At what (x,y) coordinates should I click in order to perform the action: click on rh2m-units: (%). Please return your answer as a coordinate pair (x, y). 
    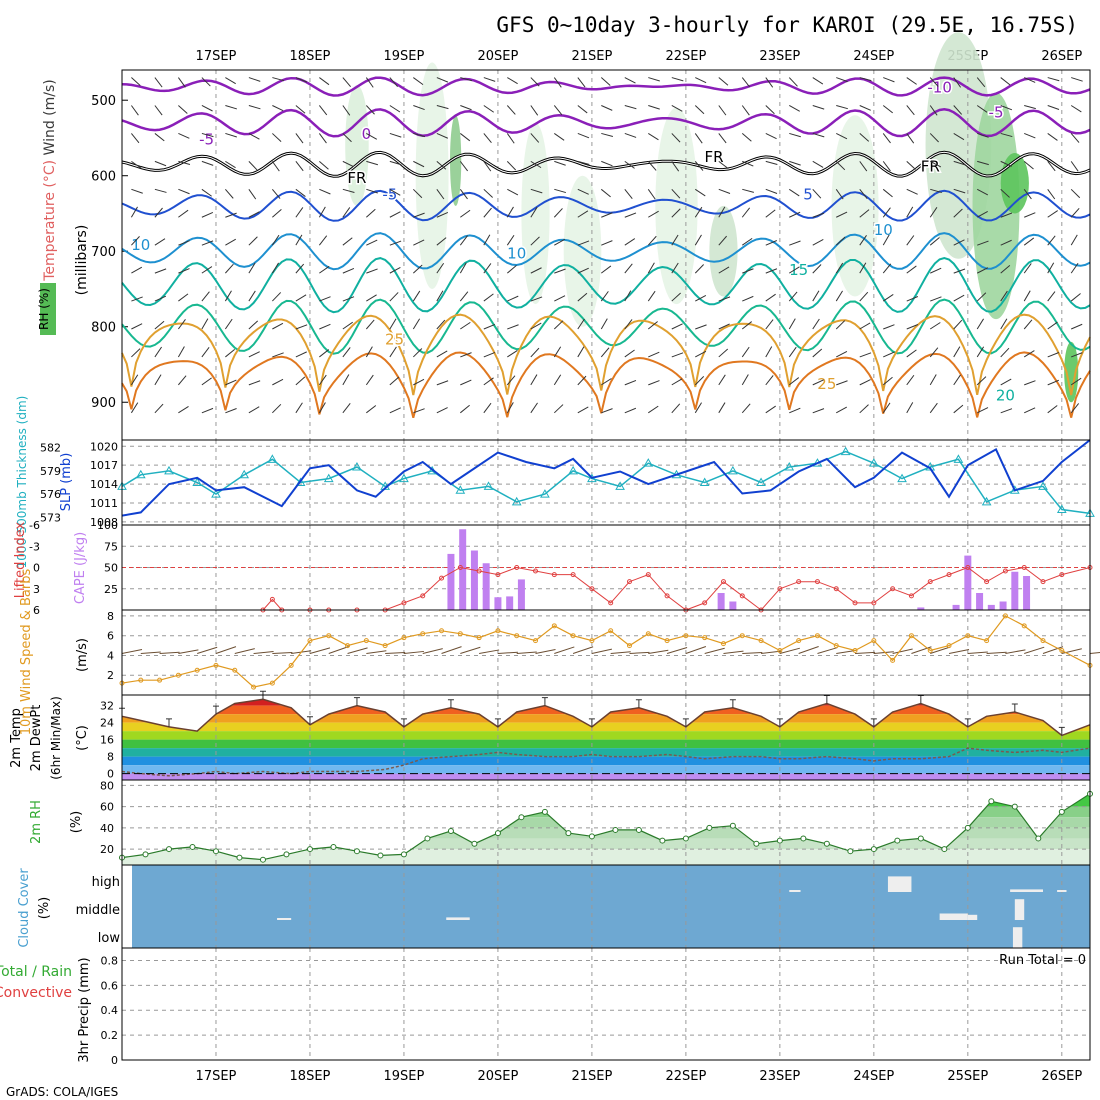
    Looking at the image, I should click on (76, 822).